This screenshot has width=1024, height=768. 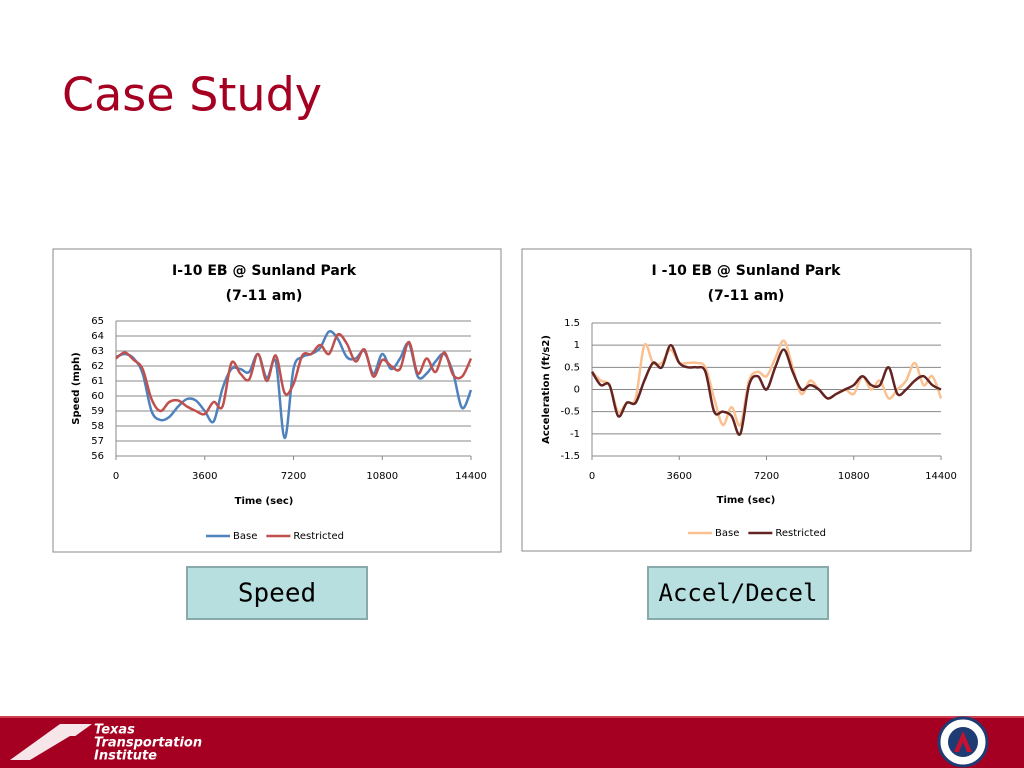 What do you see at coordinates (148, 743) in the screenshot?
I see `footer-text: Transportation` at bounding box center [148, 743].